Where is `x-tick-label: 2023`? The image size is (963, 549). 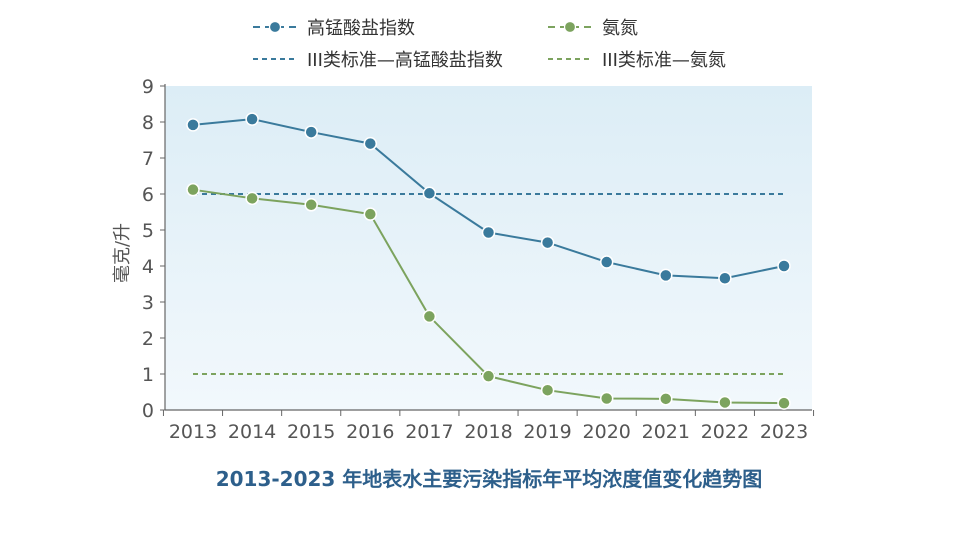 x-tick-label: 2023 is located at coordinates (784, 432).